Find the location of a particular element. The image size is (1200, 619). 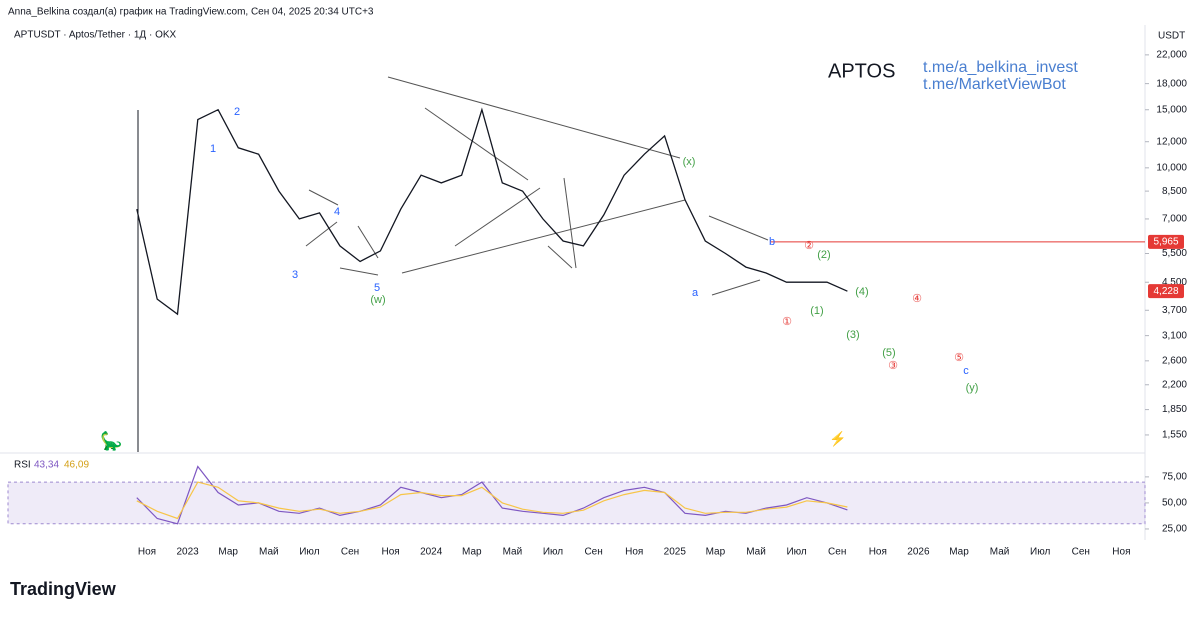

wave-label: ① is located at coordinates (787, 322).